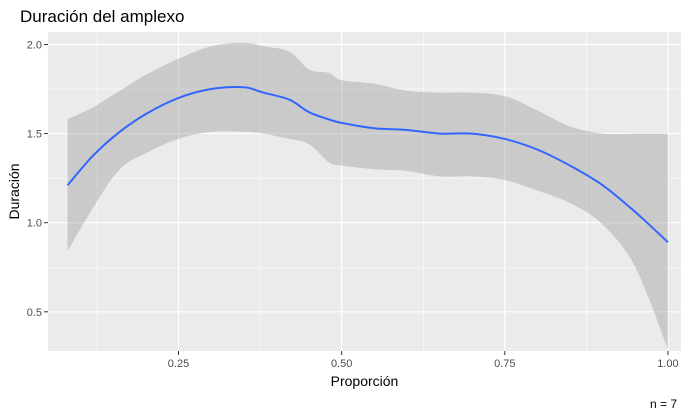 The height and width of the screenshot is (417, 690). What do you see at coordinates (34, 45) in the screenshot?
I see `y-tick-label: 2.0` at bounding box center [34, 45].